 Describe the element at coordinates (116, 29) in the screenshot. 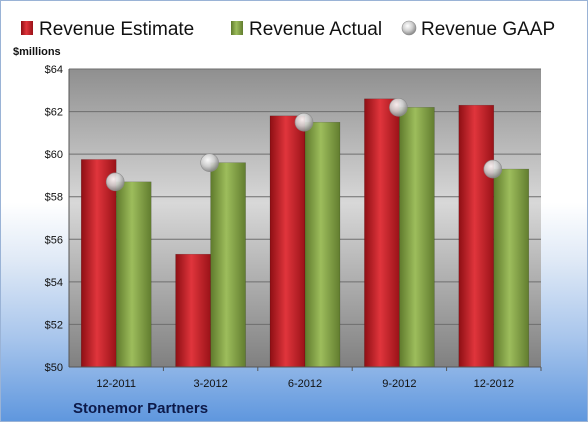

I see `legend-label: Revenue Estimate` at that location.